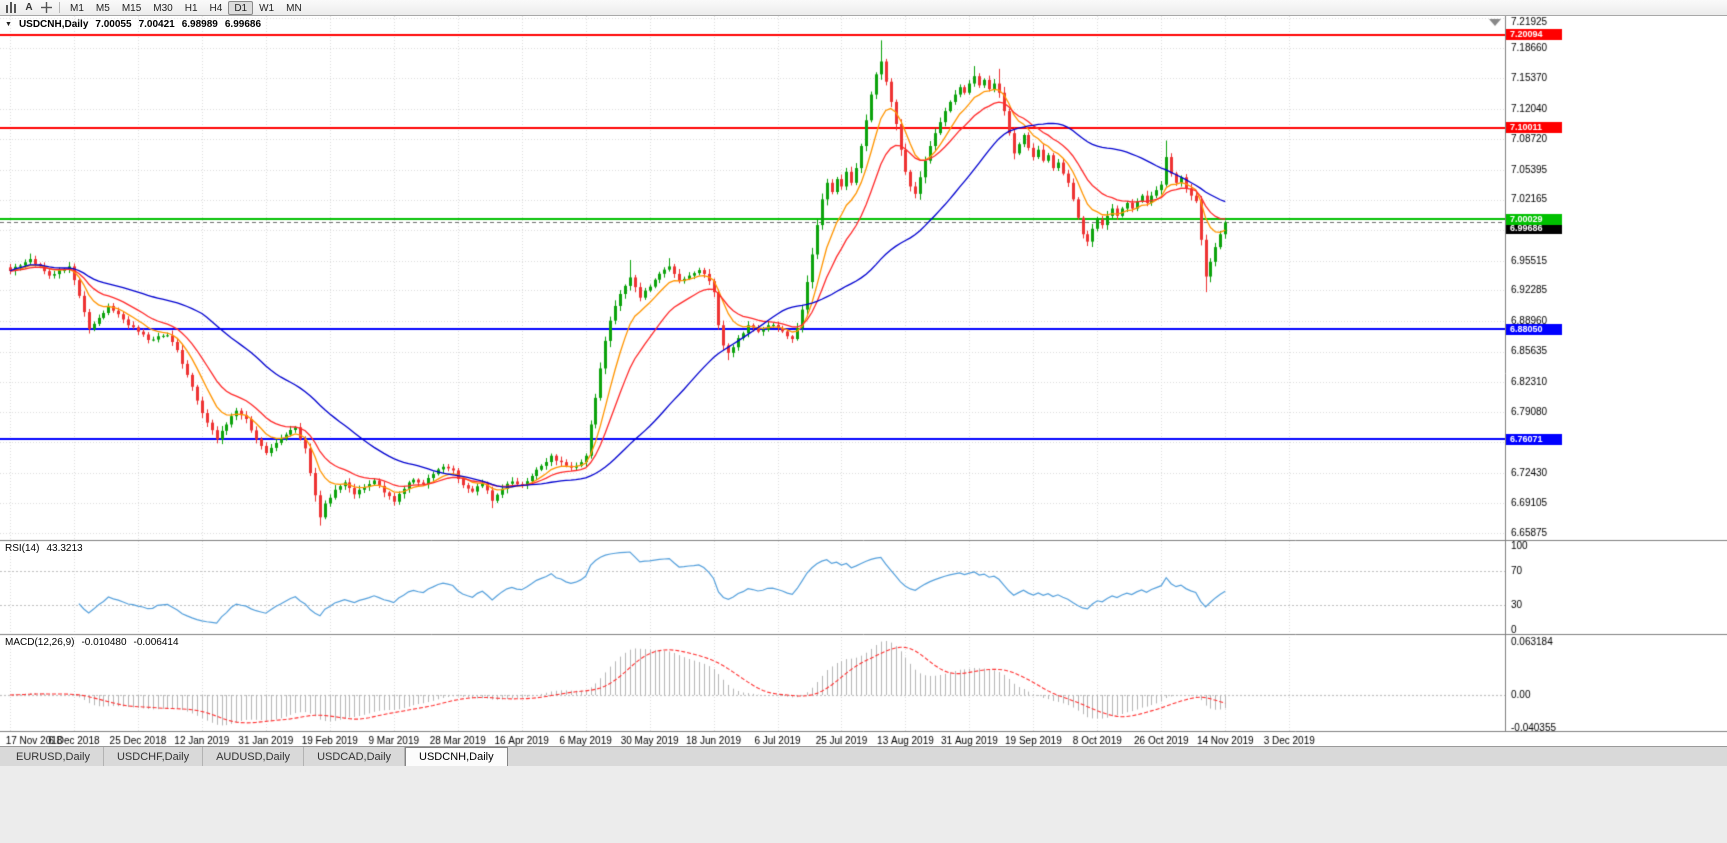 This screenshot has width=1727, height=843. I want to click on crosshair-icon, so click(46, 8).